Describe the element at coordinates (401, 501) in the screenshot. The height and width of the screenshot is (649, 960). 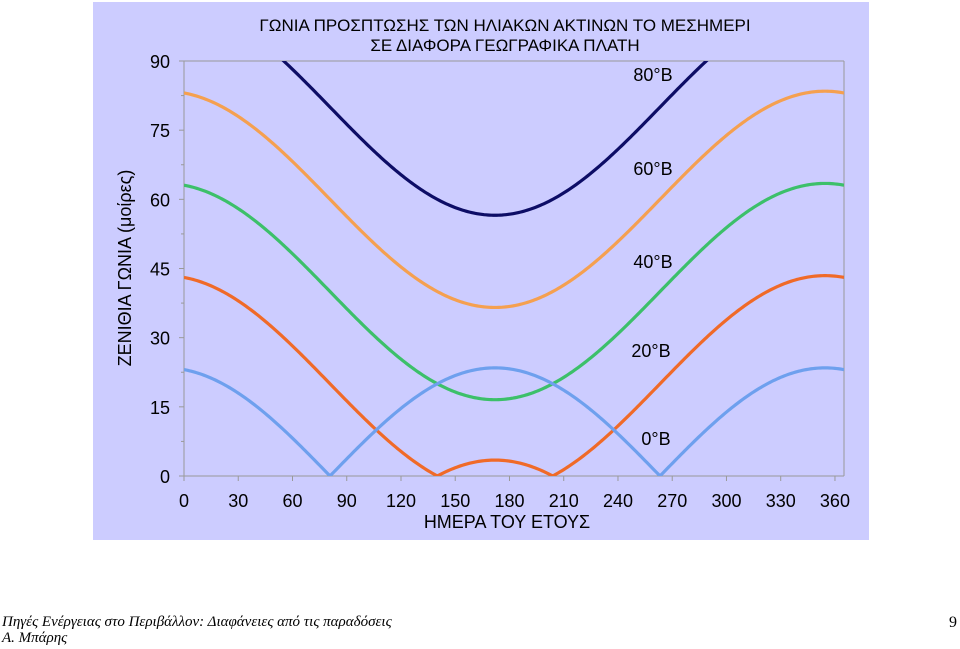
I see `x-tick-label: 120` at that location.